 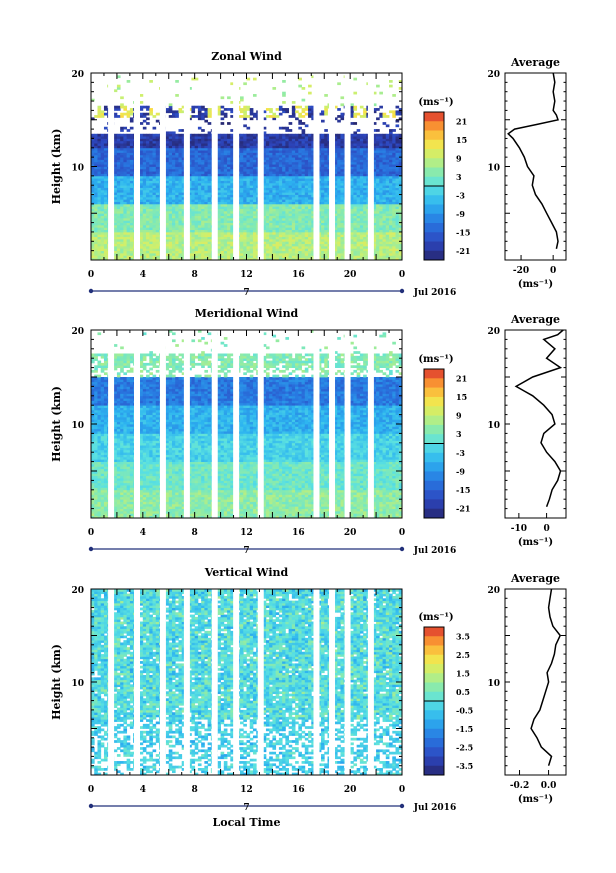 I want to click on x-tick-label: 12, so click(x=246, y=533).